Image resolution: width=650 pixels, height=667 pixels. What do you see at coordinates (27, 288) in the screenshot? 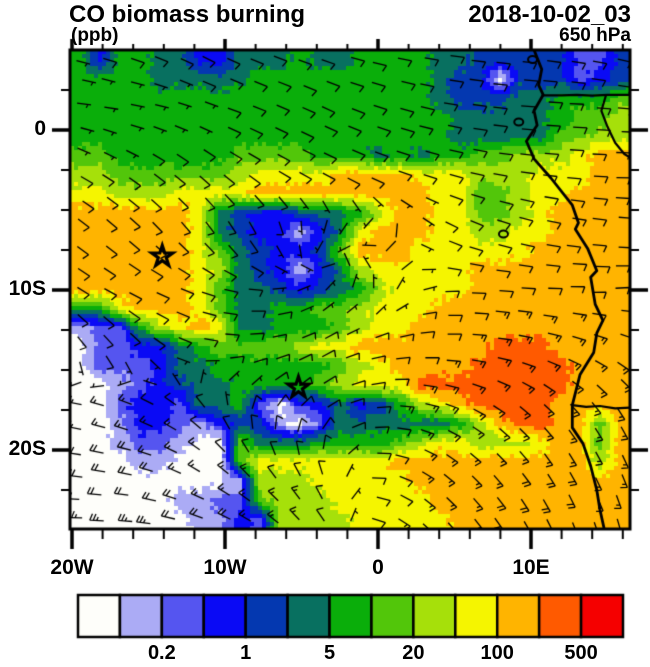
I see `y-tick-label: 10S` at bounding box center [27, 288].